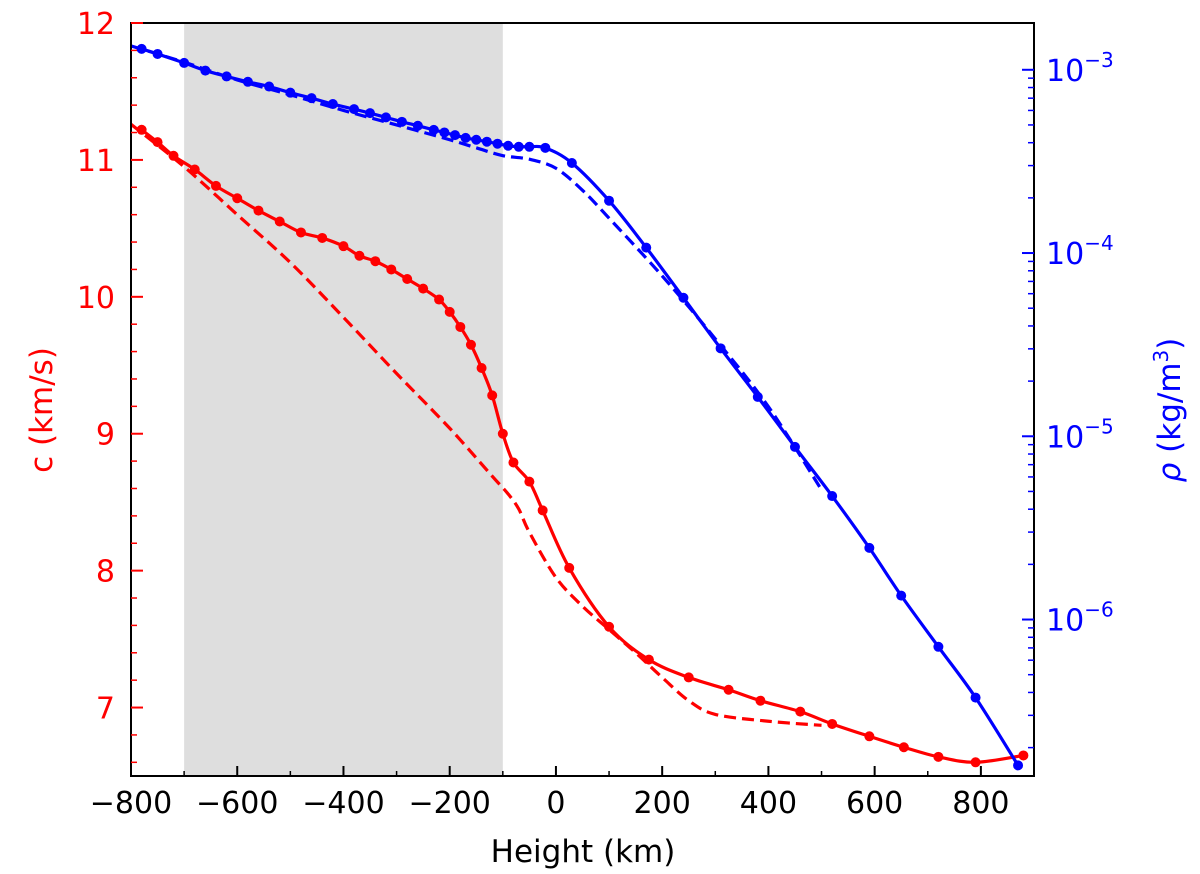 This screenshot has width=1200, height=874. What do you see at coordinates (874, 803) in the screenshot?
I see `x-tick-label: 600` at bounding box center [874, 803].